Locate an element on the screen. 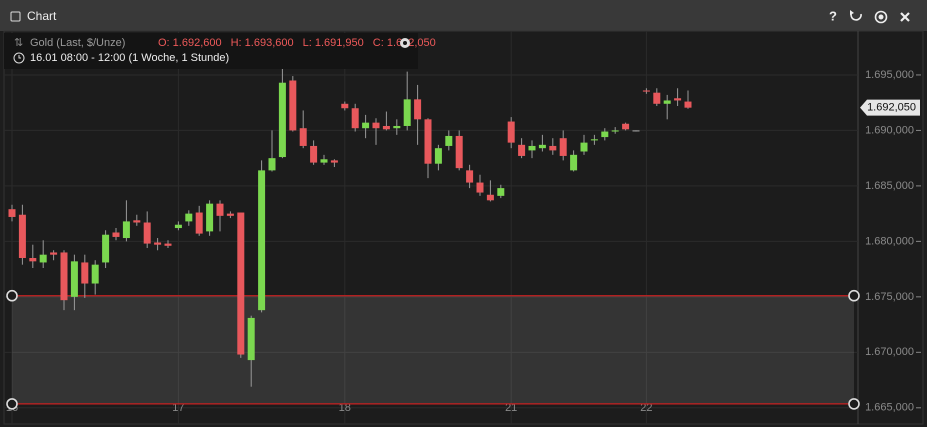  price-tag-label: 1.692,050 is located at coordinates (891, 108).